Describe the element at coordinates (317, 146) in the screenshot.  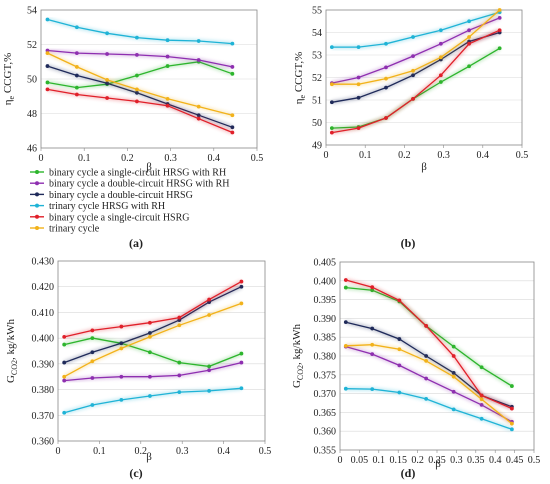
I see `y-tick-label: 49` at that location.